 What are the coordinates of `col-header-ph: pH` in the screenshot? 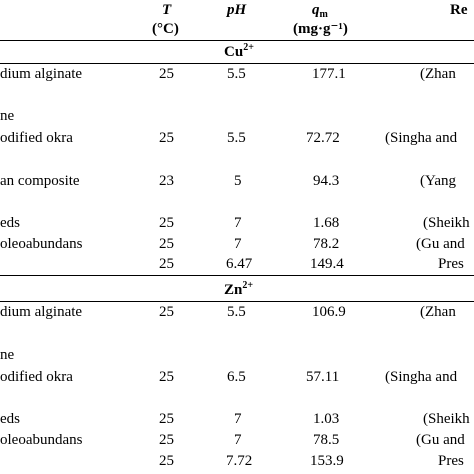 It's located at (237, 10).